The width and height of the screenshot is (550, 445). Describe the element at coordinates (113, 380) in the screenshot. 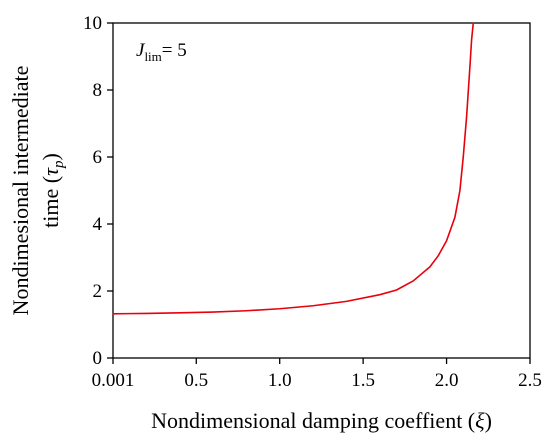

I see `x-tick-label: 0.001` at that location.